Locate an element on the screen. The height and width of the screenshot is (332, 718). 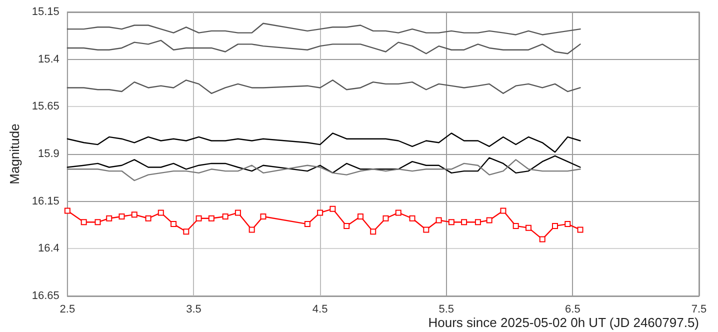
y-tick-label: 15.9 is located at coordinates (49, 154).